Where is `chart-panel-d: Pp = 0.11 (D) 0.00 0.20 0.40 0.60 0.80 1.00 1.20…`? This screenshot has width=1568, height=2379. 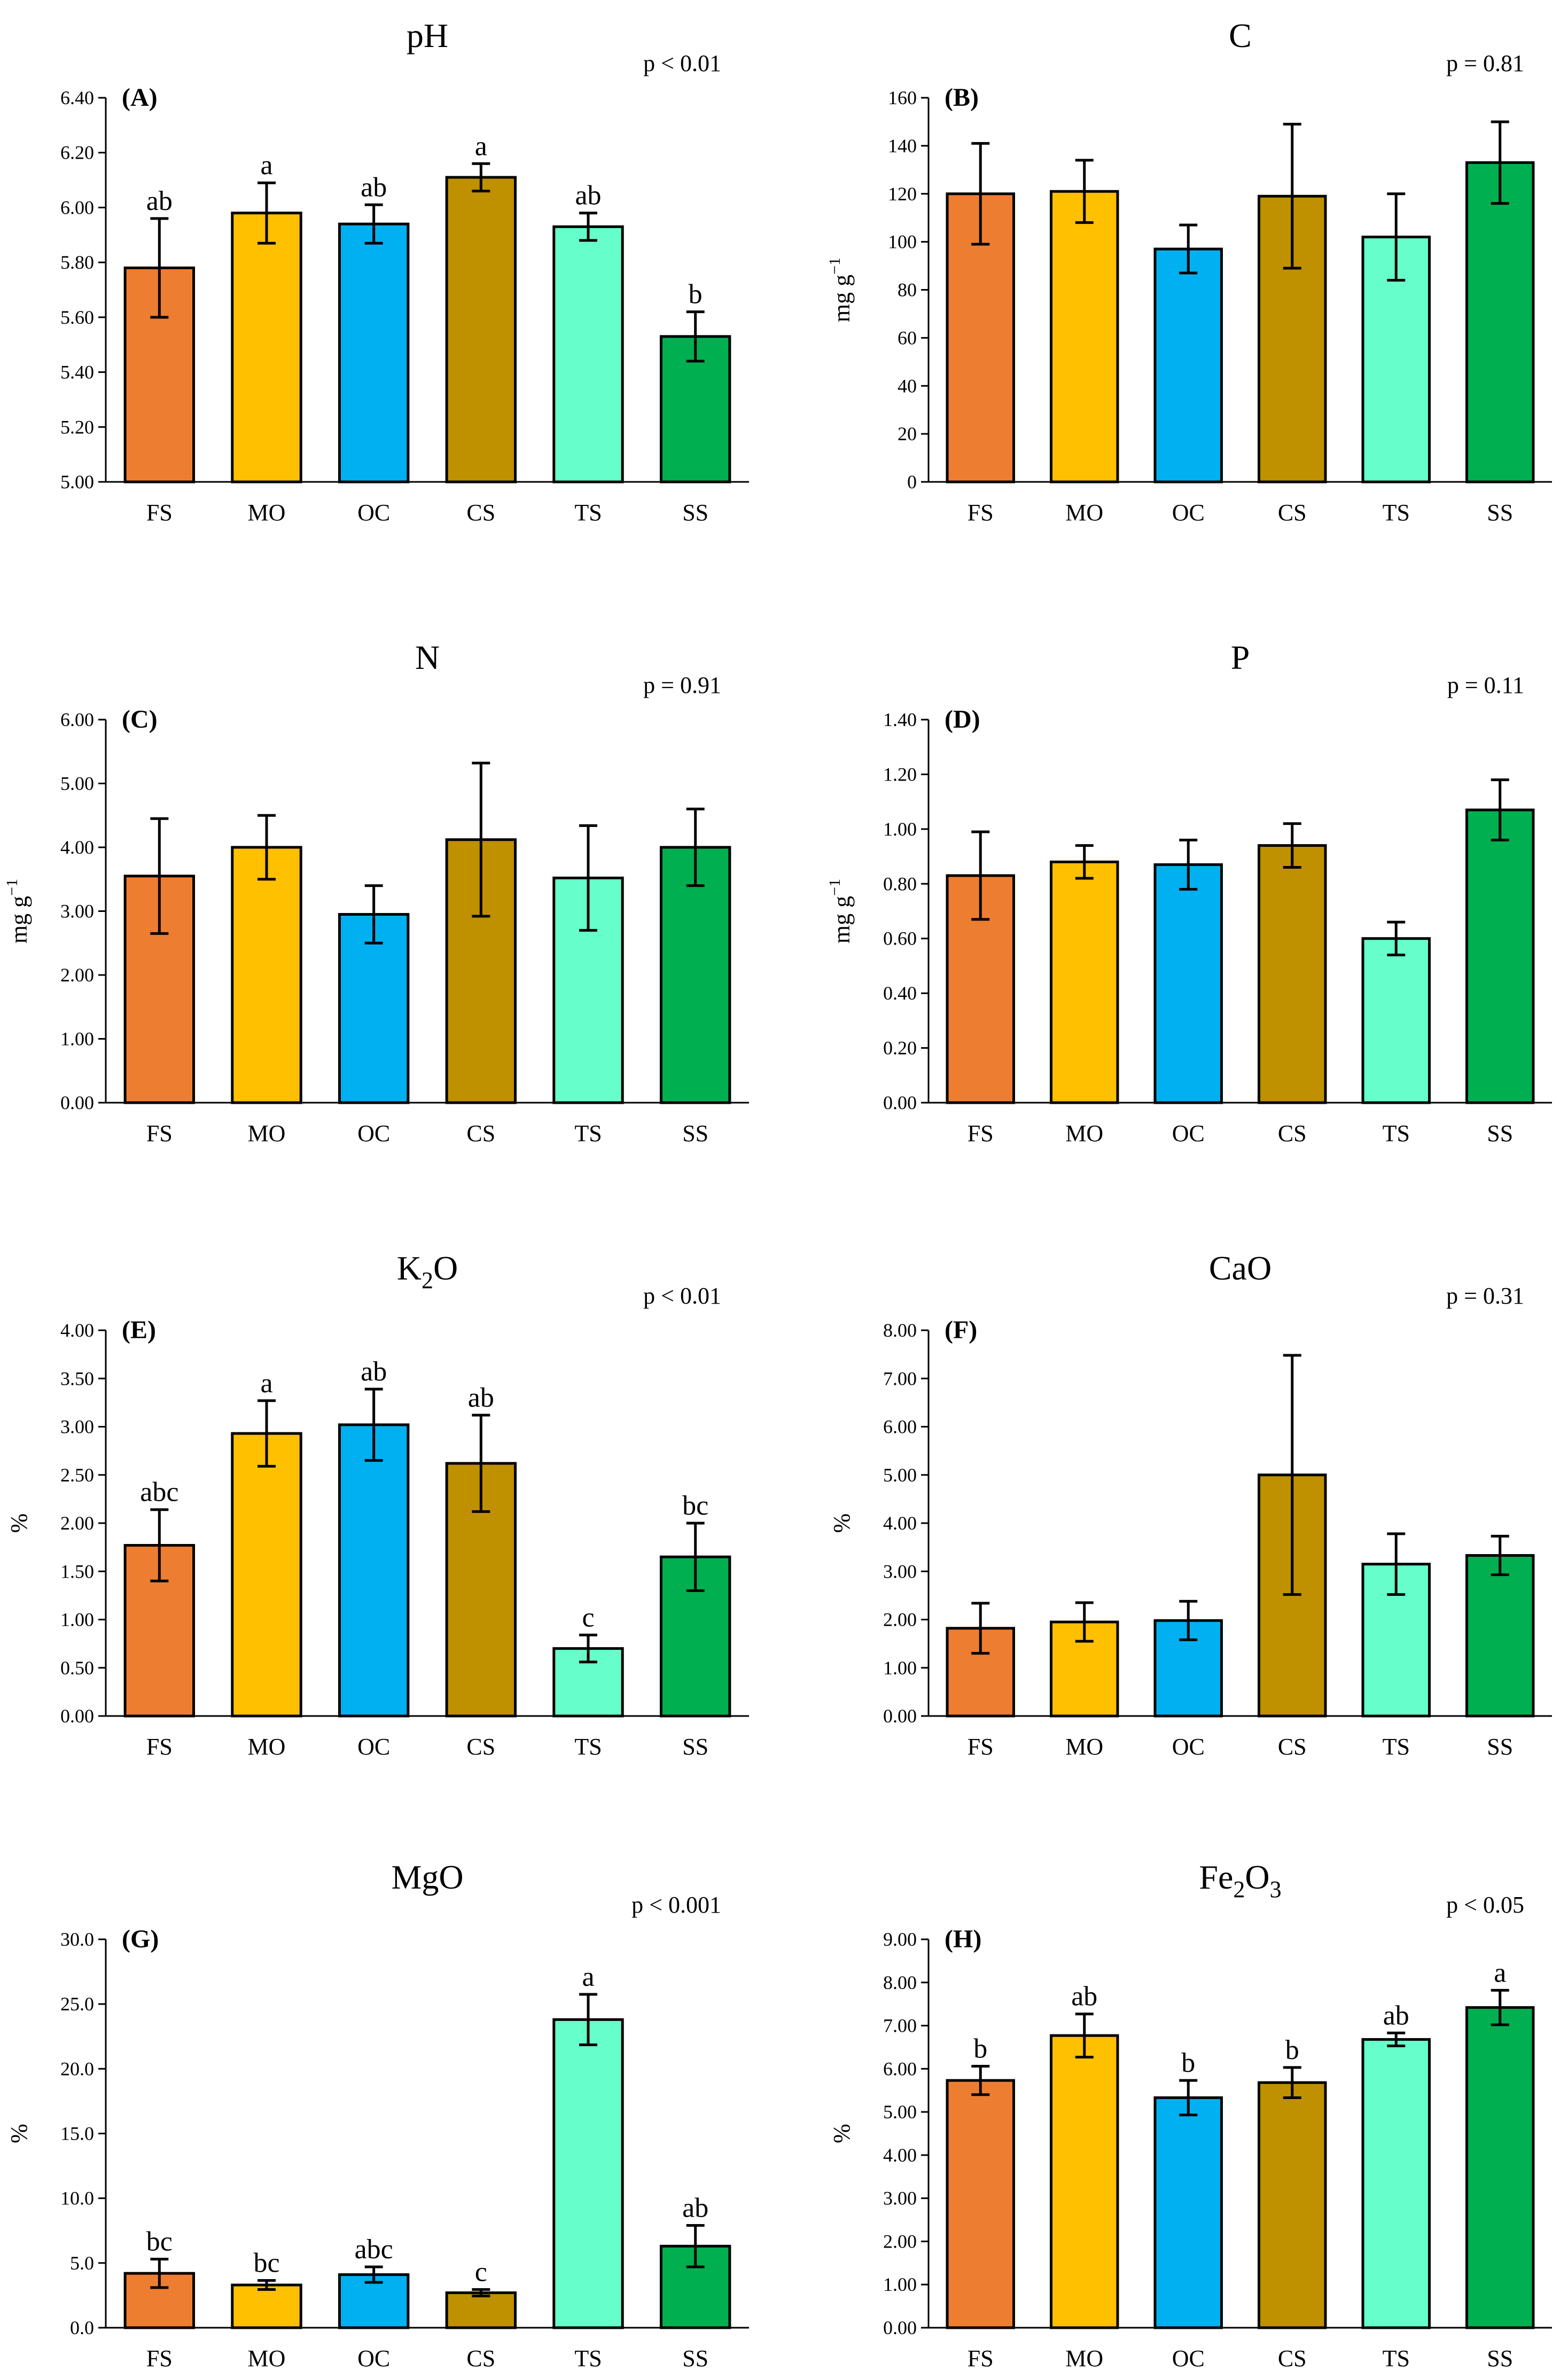
chart-panel-d: Pp = 0.11 (D) 0.00 0.20 0.40 0.60 0.80 1.00 1.20… is located at coordinates (1189, 892).